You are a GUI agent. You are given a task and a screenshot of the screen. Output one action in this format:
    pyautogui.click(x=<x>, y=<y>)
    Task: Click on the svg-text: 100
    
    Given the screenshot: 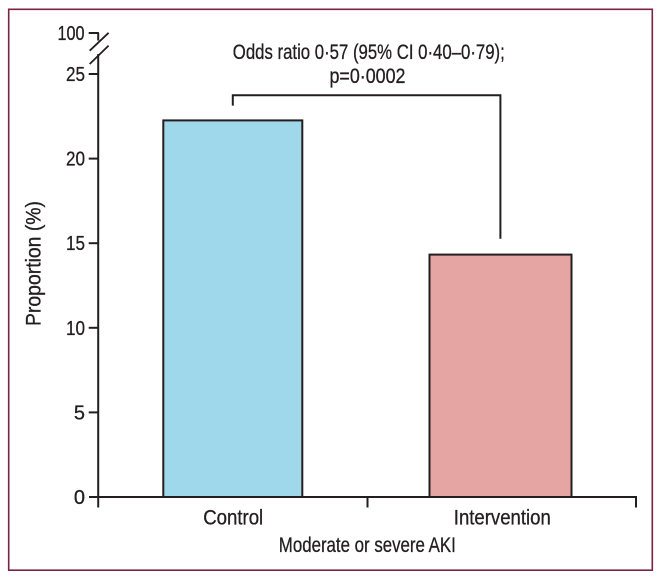 What is the action you would take?
    pyautogui.click(x=71, y=34)
    